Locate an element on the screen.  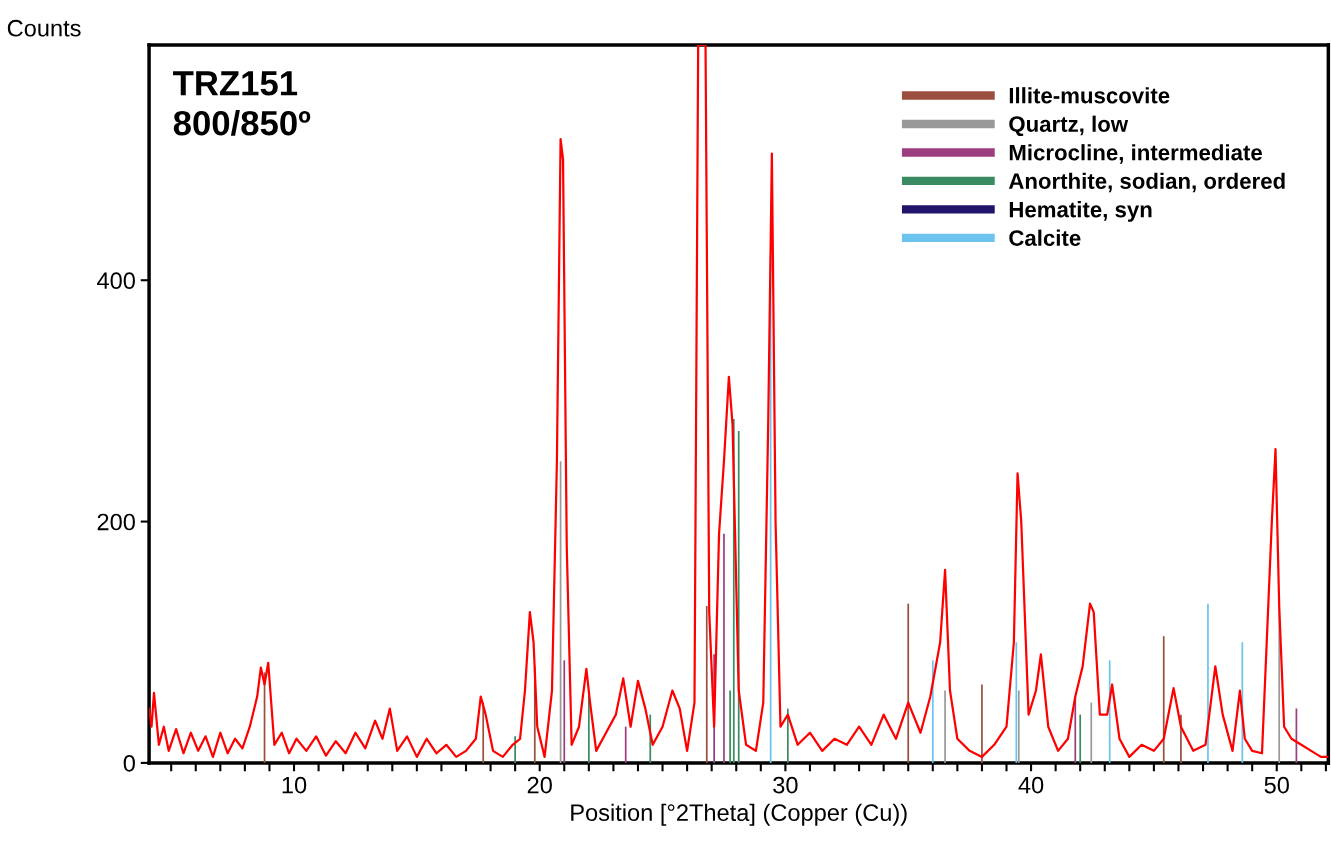
x-axis-title: Position [°2Theta] (Copper (Cu)) is located at coordinates (739, 814).